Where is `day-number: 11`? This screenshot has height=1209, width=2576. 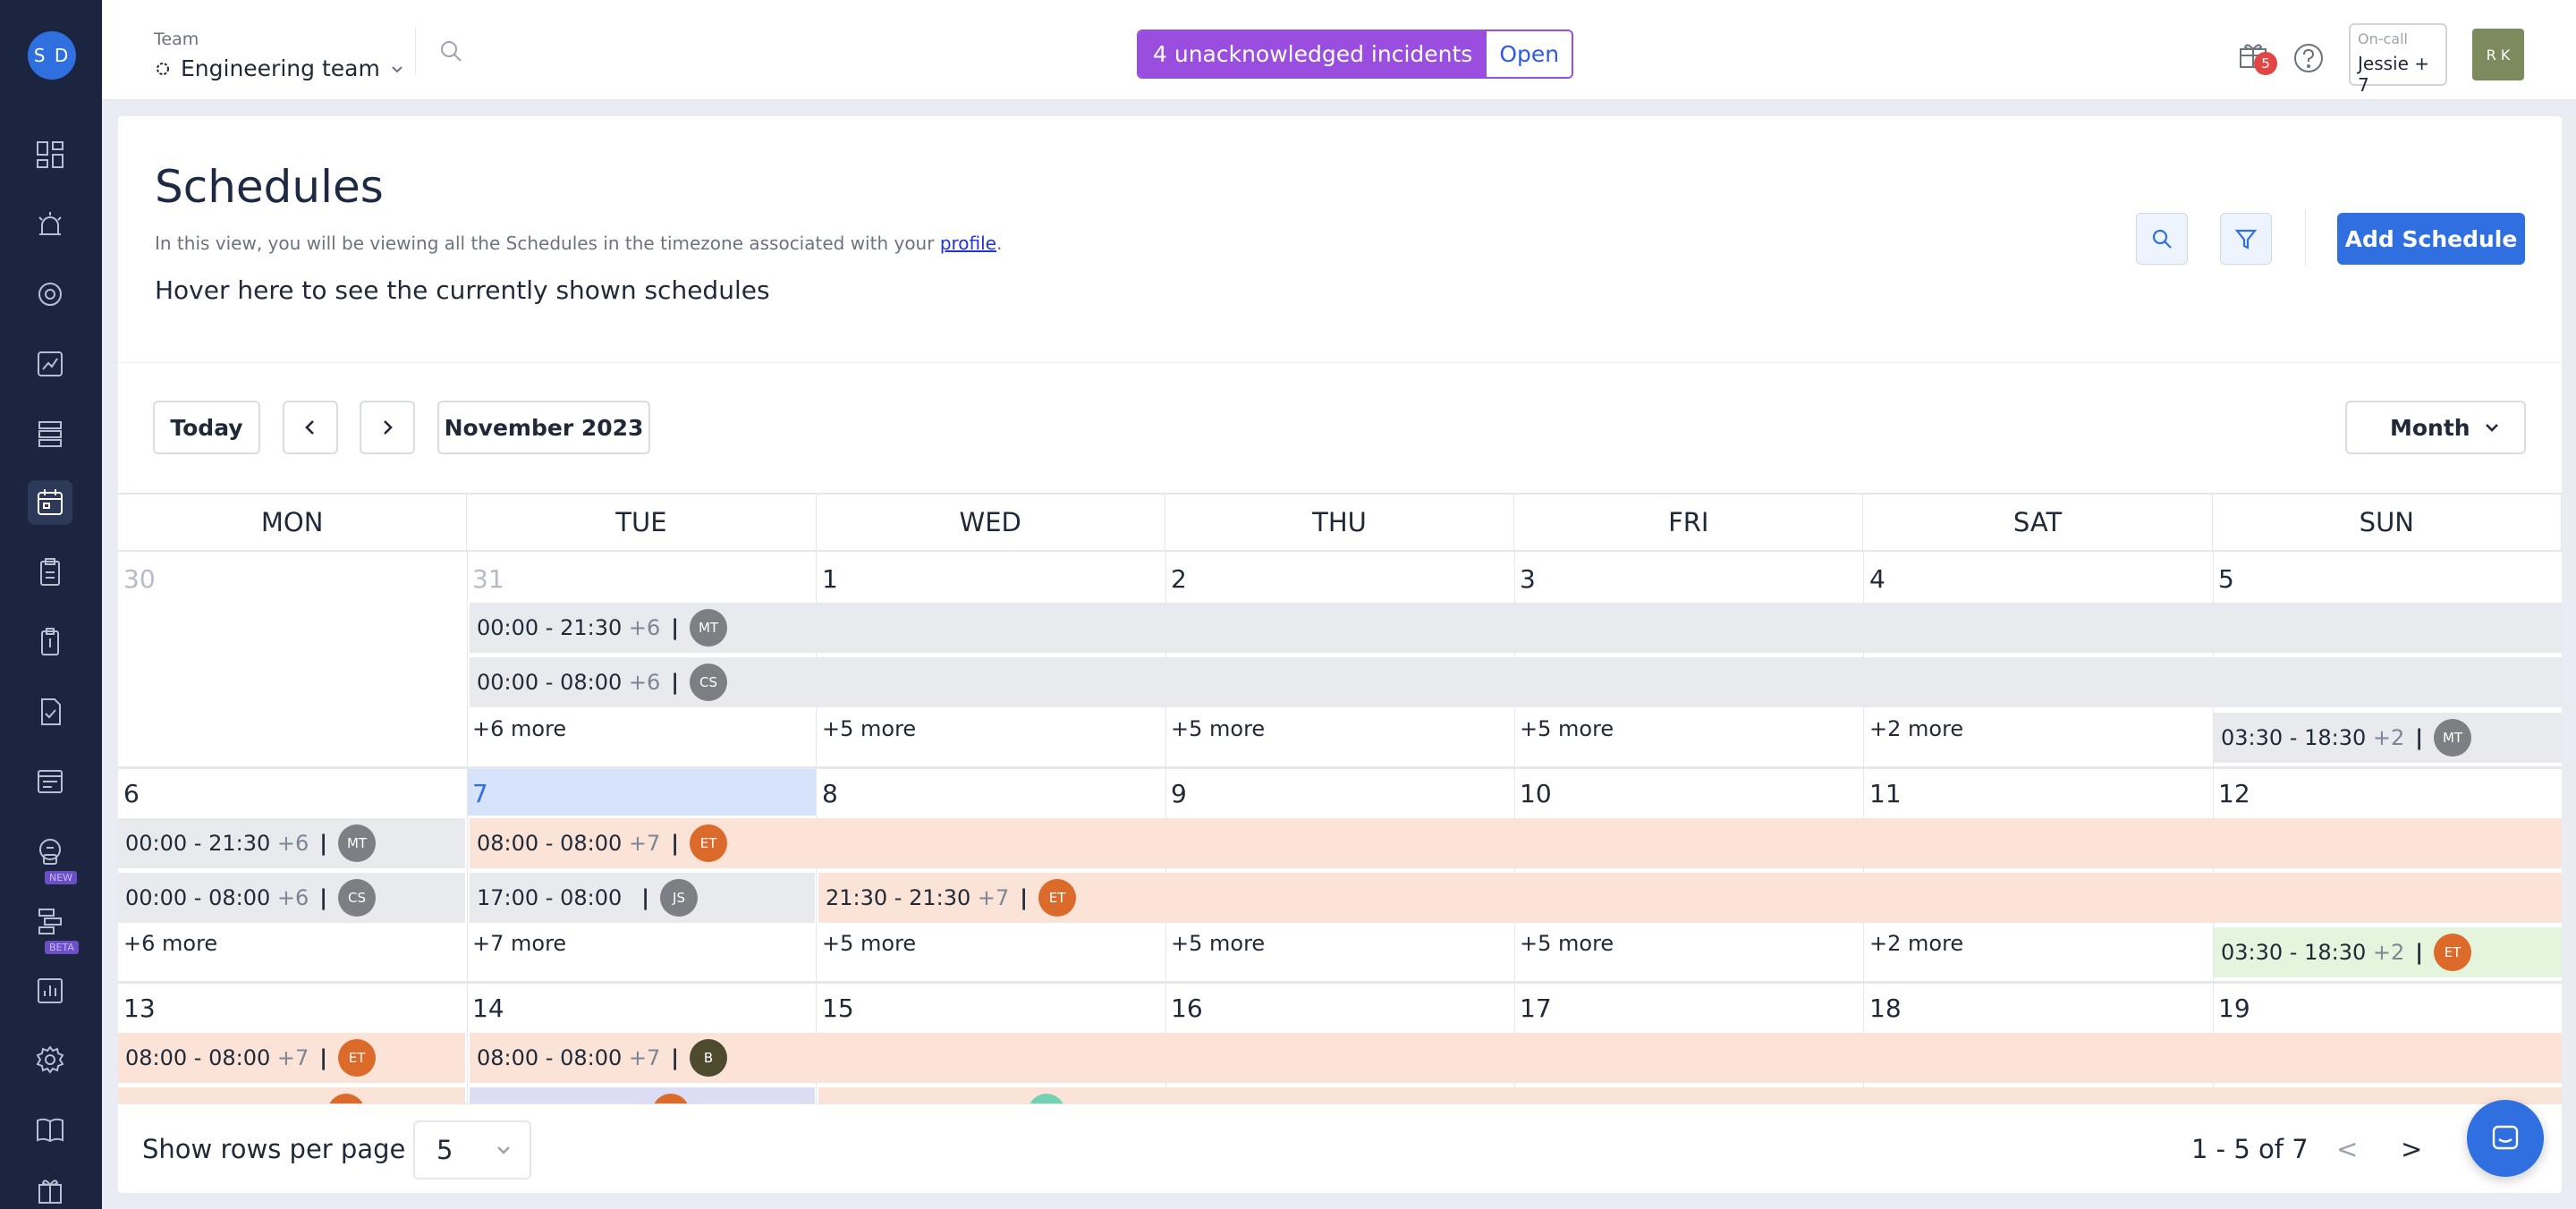 day-number: 11 is located at coordinates (1885, 793).